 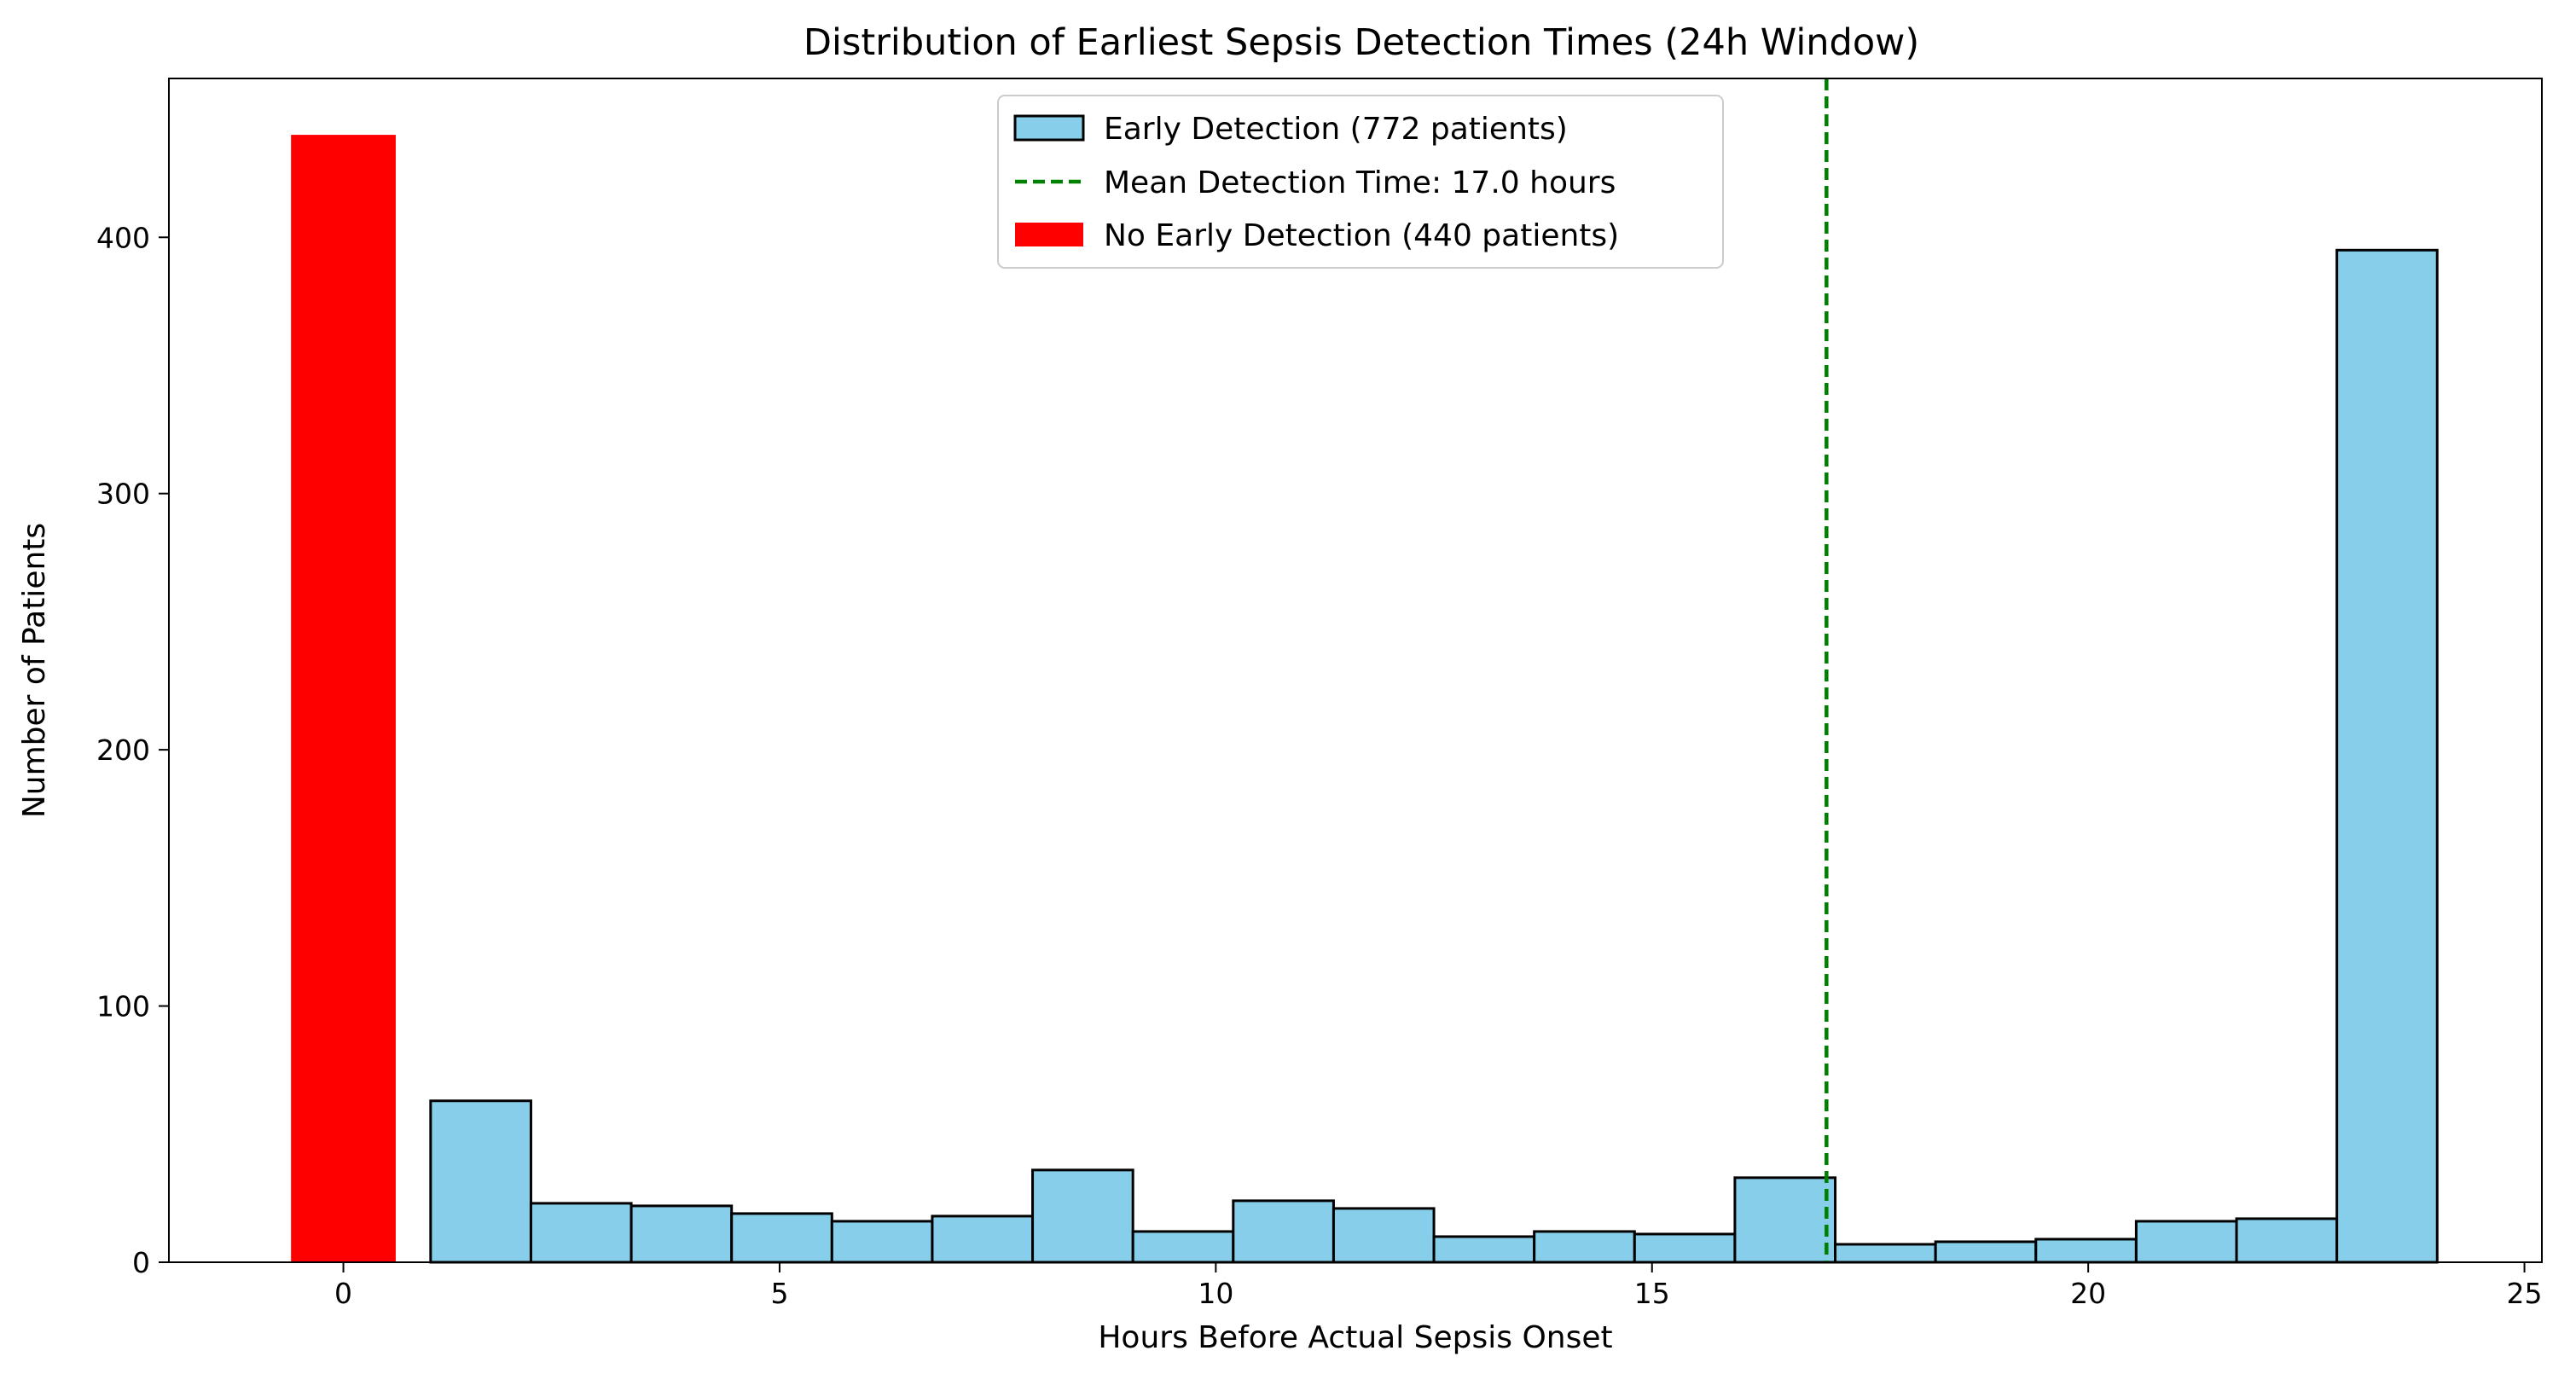 What do you see at coordinates (343, 699) in the screenshot?
I see `bar-no-early-detection` at bounding box center [343, 699].